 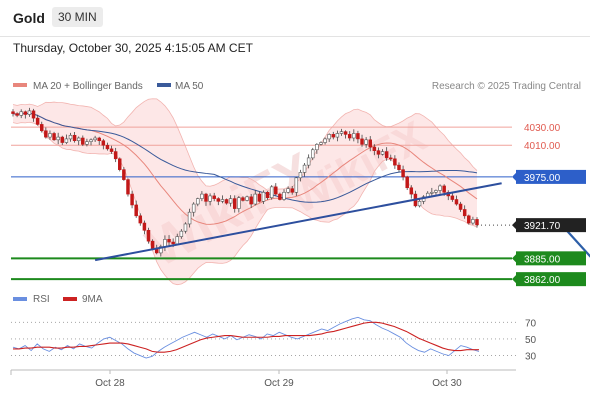 I want to click on level-label-text: 4010.00, so click(x=542, y=146).